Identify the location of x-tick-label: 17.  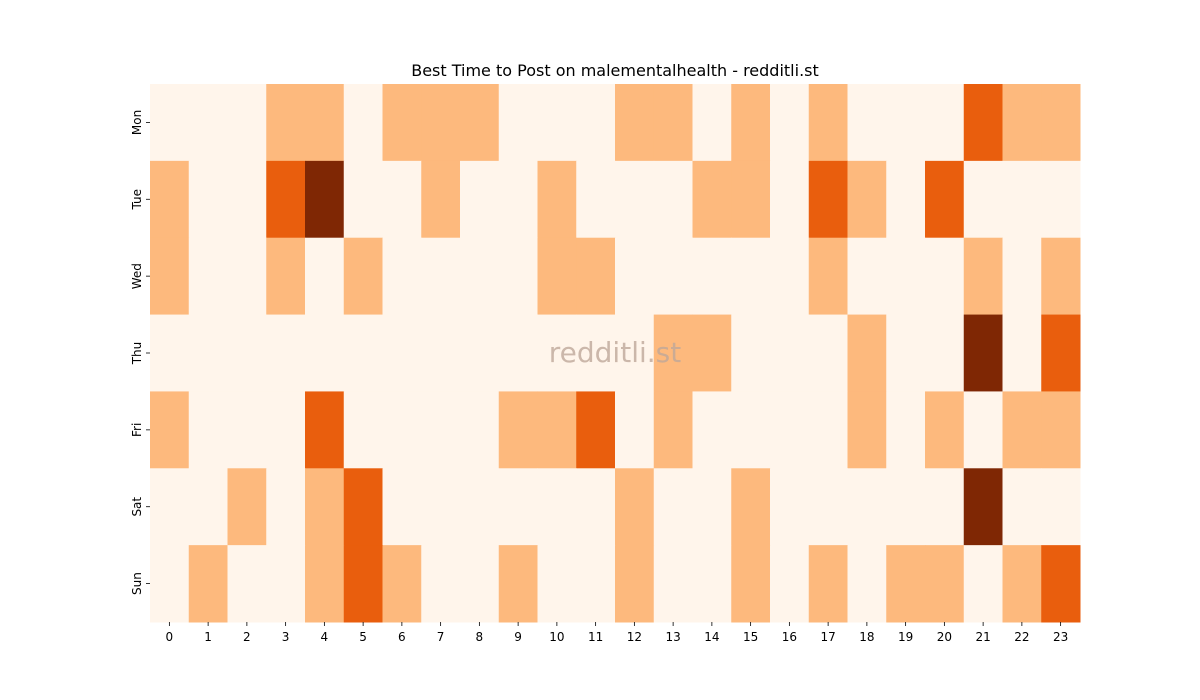
(827, 637).